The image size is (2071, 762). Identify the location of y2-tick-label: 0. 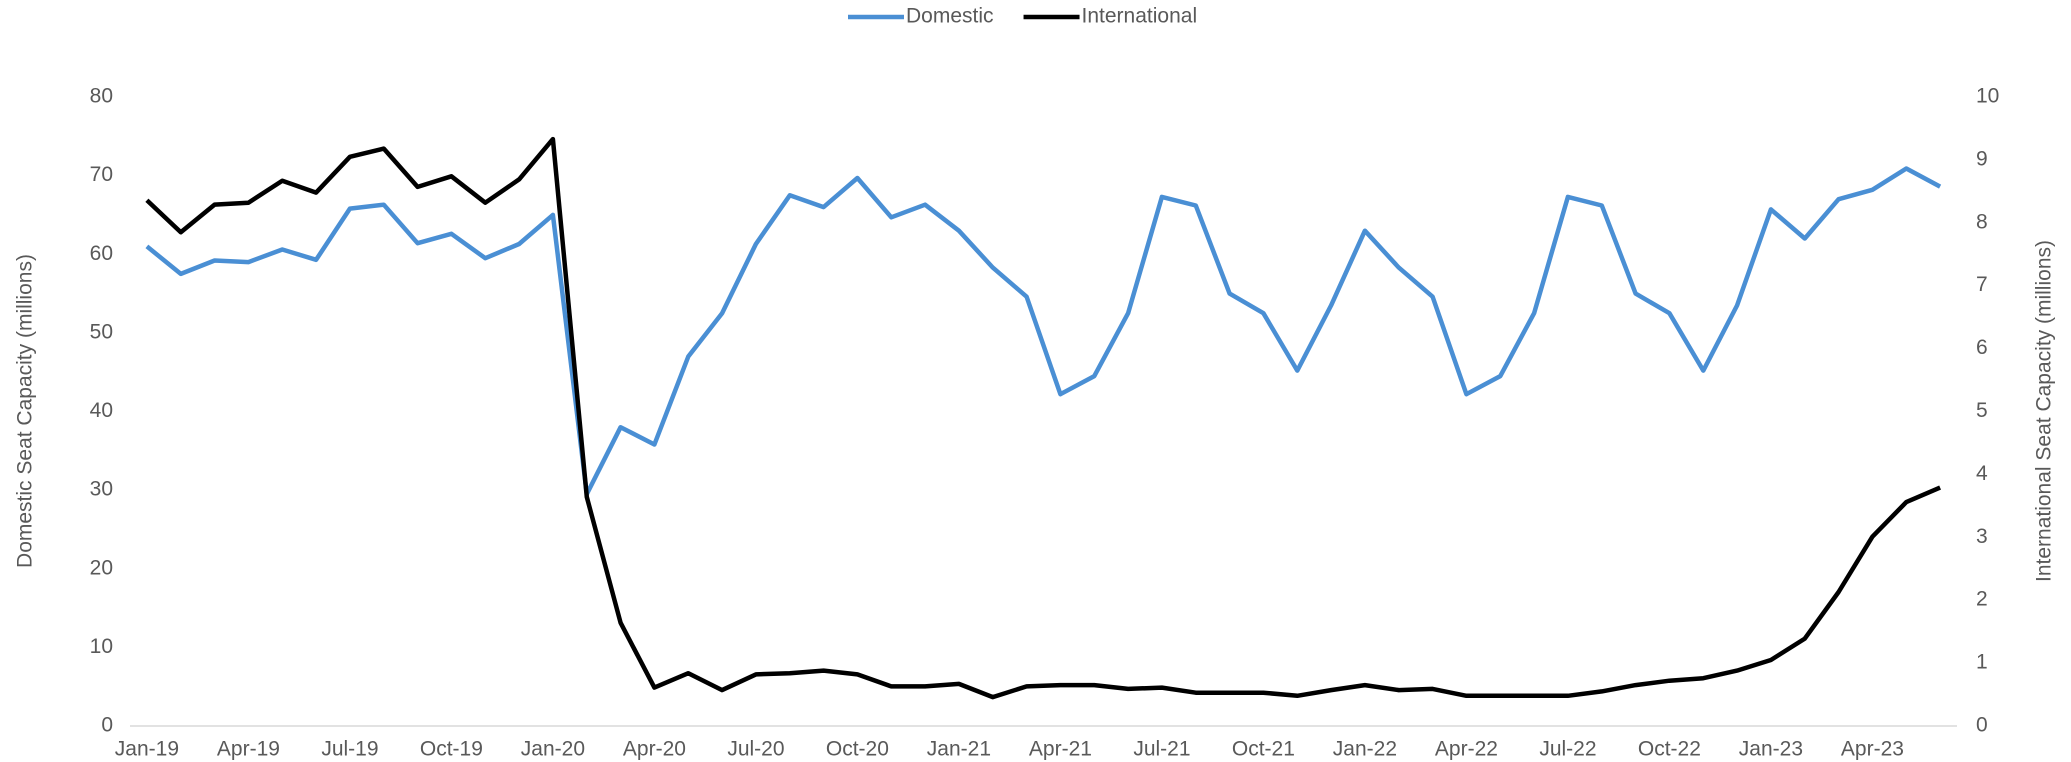
(1982, 725).